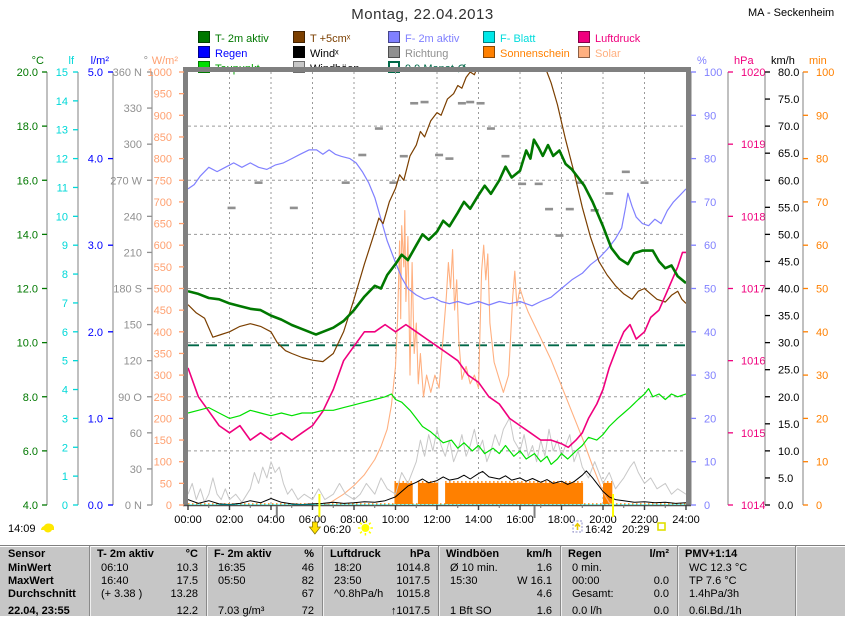  Describe the element at coordinates (618, 39) in the screenshot. I see `legend-label: Luftdruck` at that location.